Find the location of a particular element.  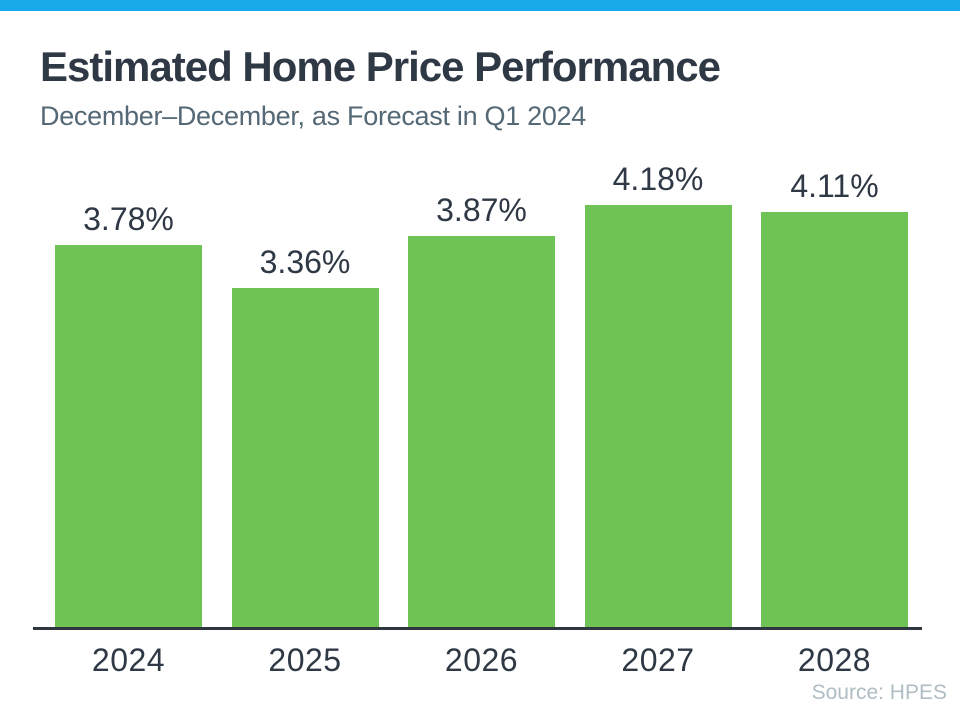

source-caption: Source: HPES is located at coordinates (879, 693).